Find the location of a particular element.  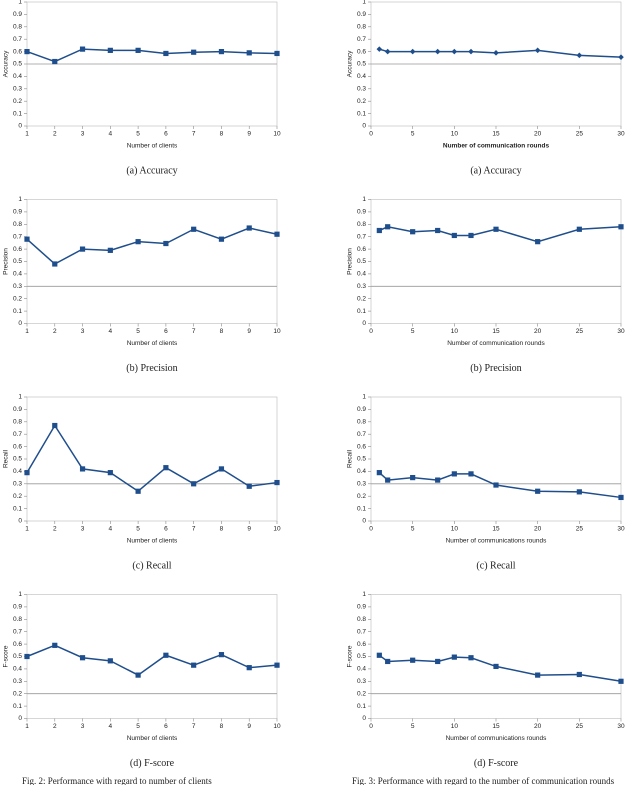

caption: (c) Recall is located at coordinates (495, 565).